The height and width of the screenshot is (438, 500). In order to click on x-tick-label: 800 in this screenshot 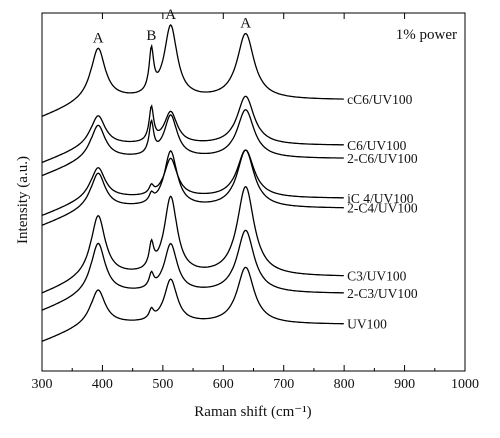, I will do `click(344, 384)`.